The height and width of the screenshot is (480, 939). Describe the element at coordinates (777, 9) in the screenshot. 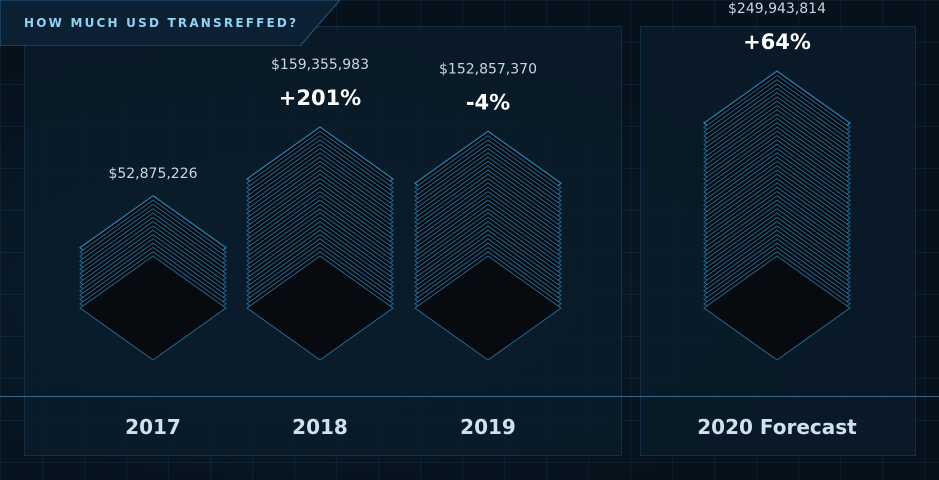

I see `value-label: $249,943,814` at that location.